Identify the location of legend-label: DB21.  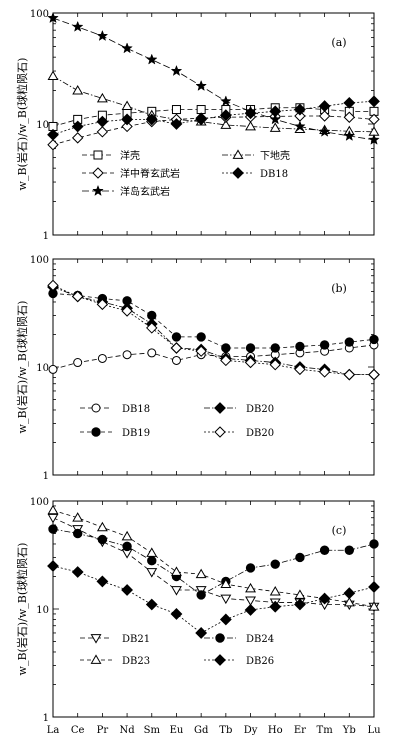
(136, 639).